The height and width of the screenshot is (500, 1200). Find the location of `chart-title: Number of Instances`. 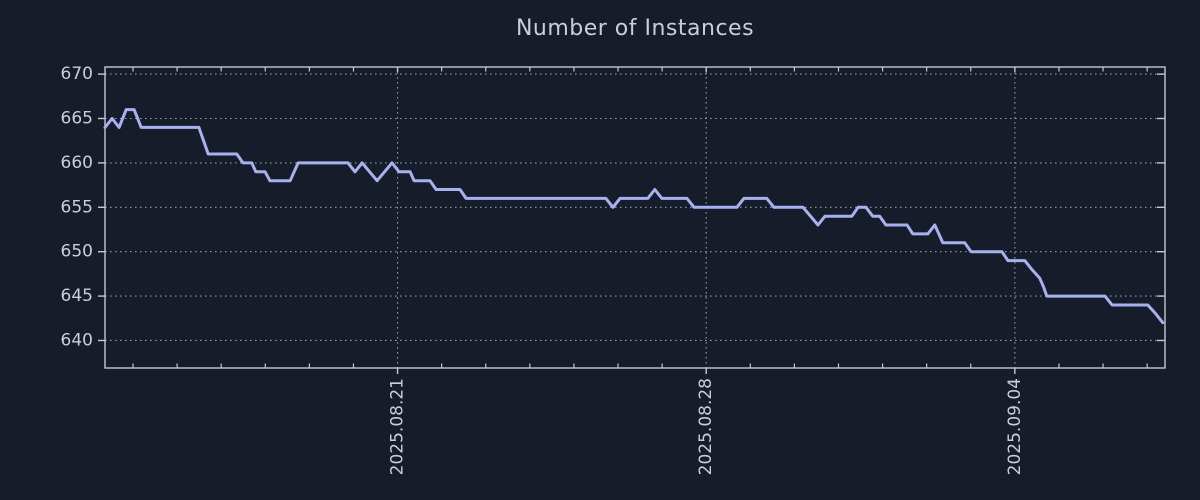

chart-title: Number of Instances is located at coordinates (635, 28).